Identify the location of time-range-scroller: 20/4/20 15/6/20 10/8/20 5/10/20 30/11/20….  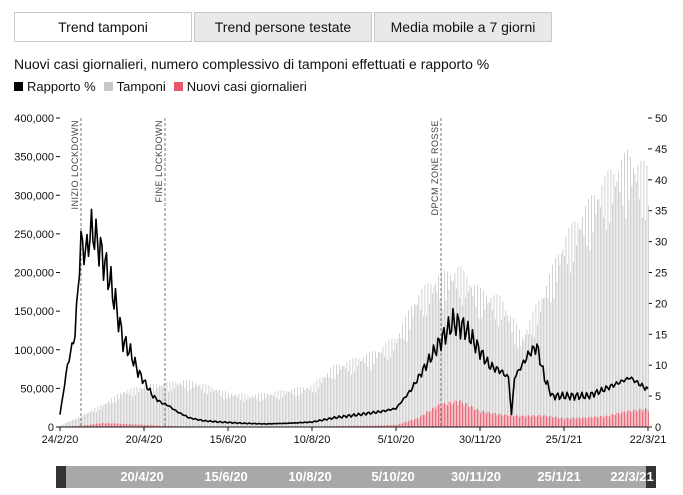
(356, 477).